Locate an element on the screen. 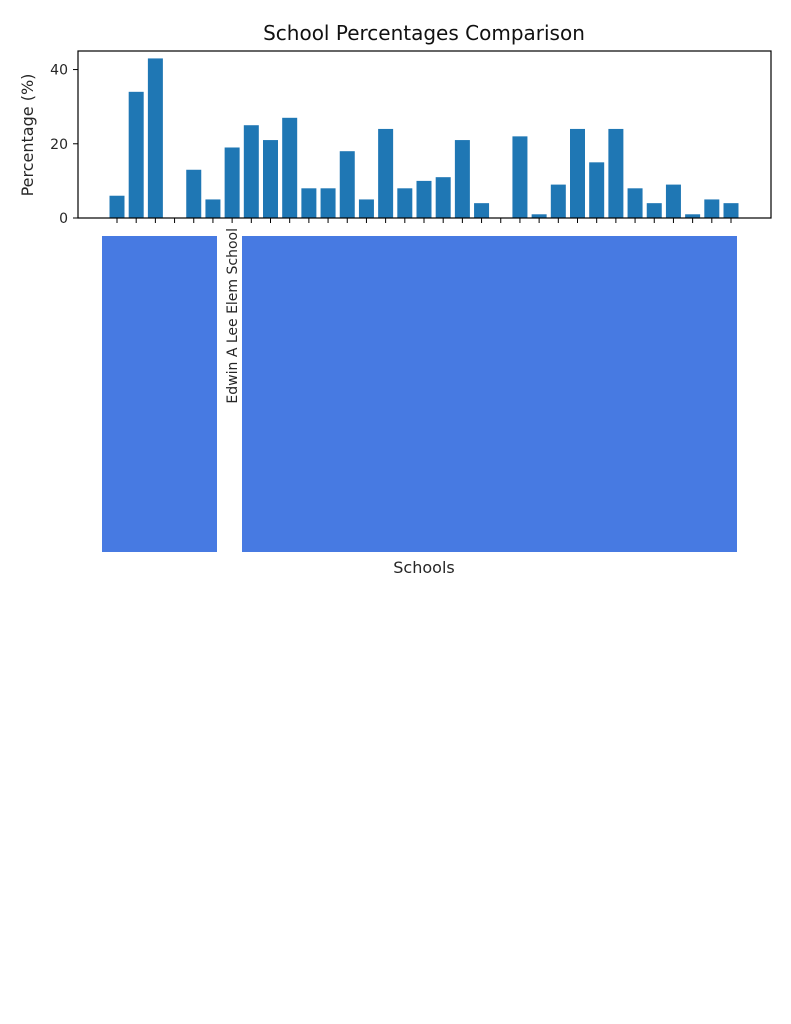 The width and height of the screenshot is (791, 1024). redaction-block-left is located at coordinates (159, 394).